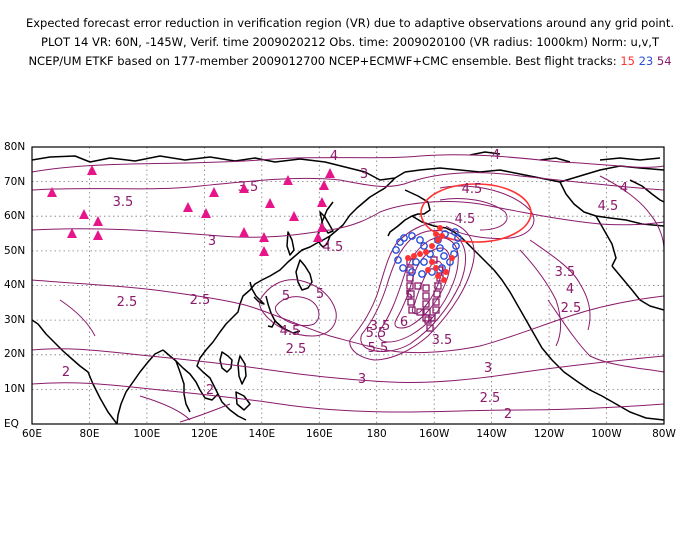 This screenshot has height=540, width=700. Describe the element at coordinates (404, 322) in the screenshot. I see `contour-label: 6` at that location.